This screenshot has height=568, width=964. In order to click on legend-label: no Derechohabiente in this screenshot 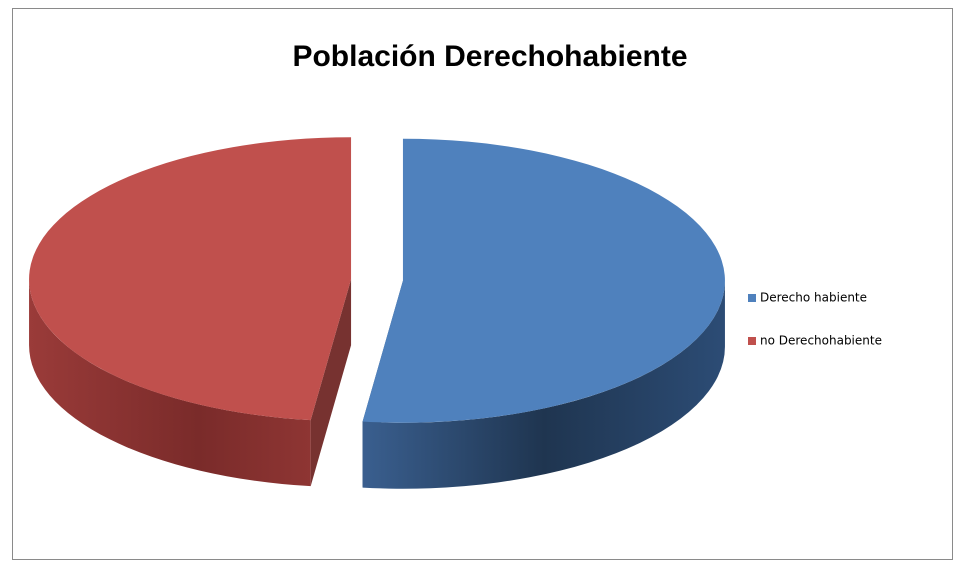, I will do `click(821, 341)`.